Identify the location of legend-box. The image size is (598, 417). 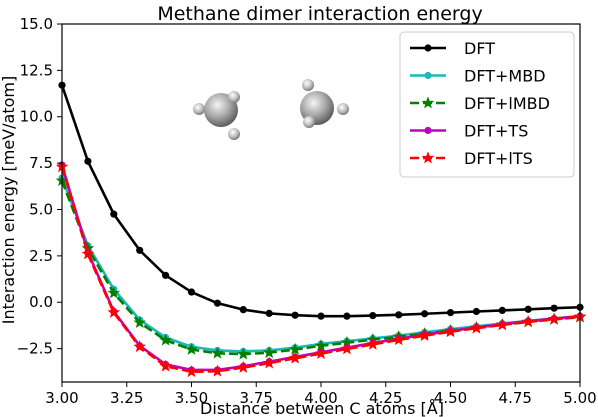
(487, 104).